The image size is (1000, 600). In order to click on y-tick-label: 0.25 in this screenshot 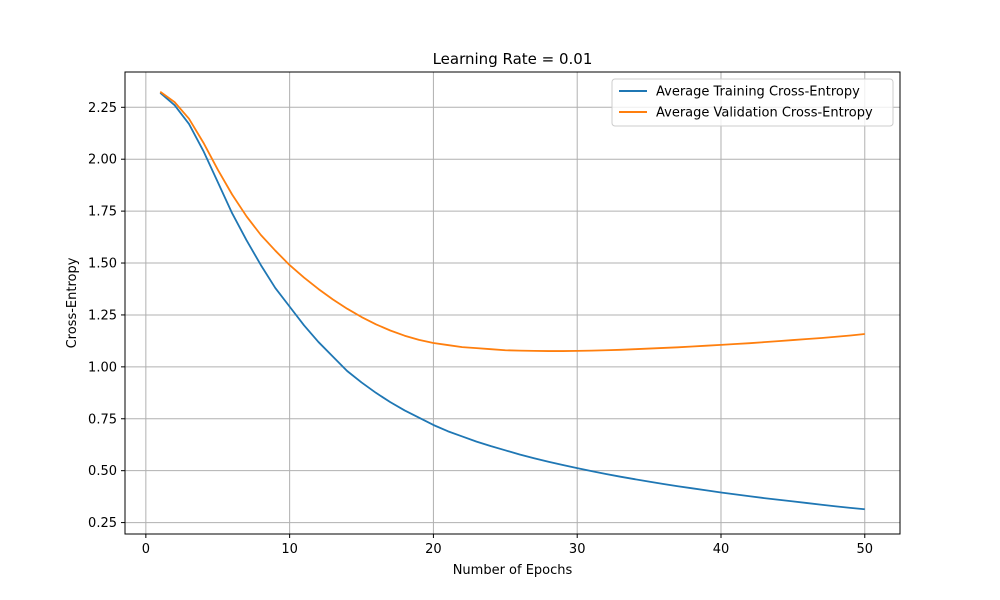, I will do `click(102, 523)`.